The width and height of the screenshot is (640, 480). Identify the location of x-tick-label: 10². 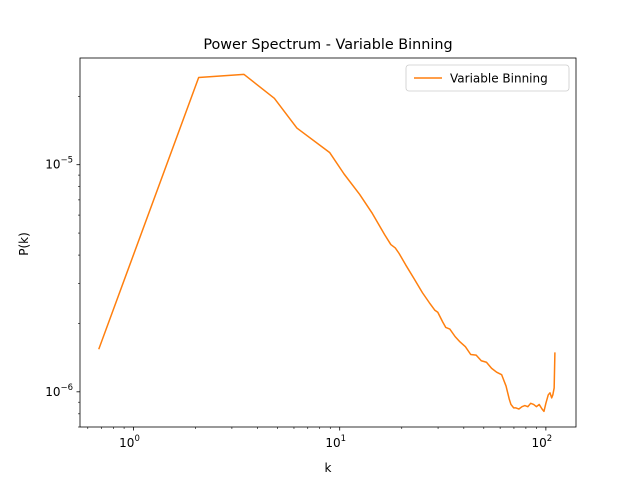
(542, 442).